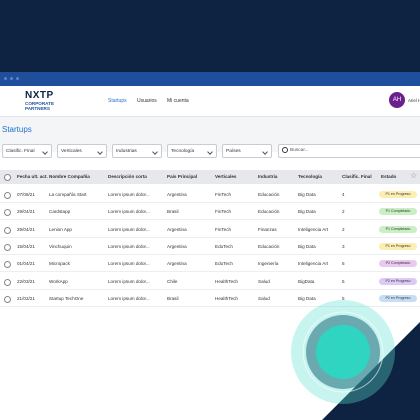 The height and width of the screenshot is (420, 420). Describe the element at coordinates (26, 298) in the screenshot. I see `cell: 21/02/21` at that location.